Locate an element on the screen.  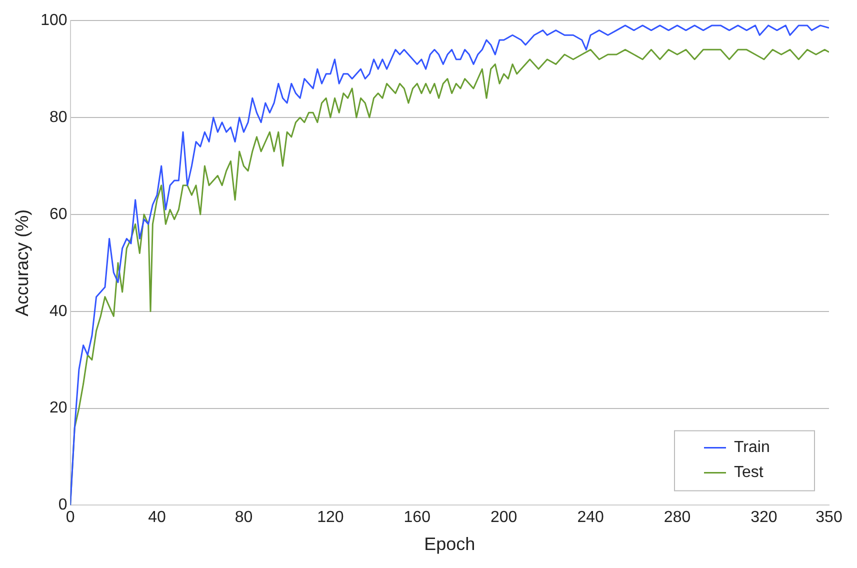
y-tick-label: 40 is located at coordinates (59, 311).